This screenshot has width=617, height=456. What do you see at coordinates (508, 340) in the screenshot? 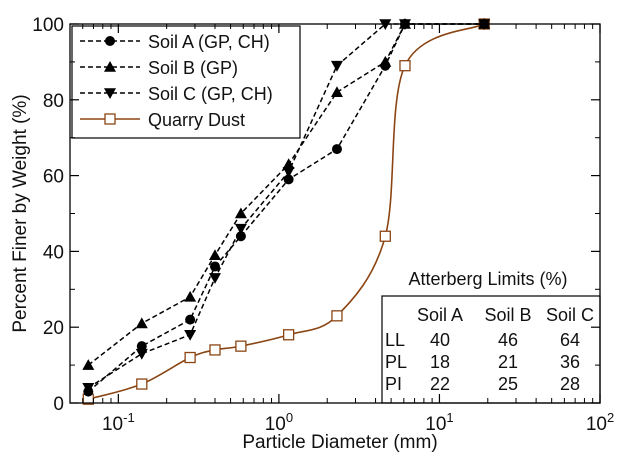
I see `table-cell: 46` at bounding box center [508, 340].